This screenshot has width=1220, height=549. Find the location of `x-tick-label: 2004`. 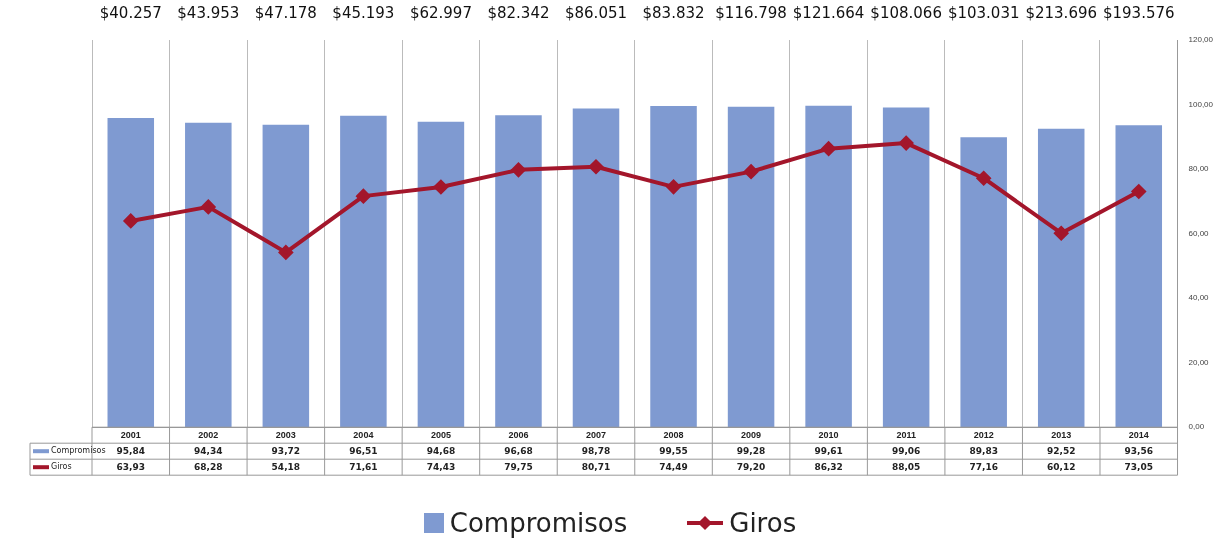

x-tick-label: 2004 is located at coordinates (363, 435).